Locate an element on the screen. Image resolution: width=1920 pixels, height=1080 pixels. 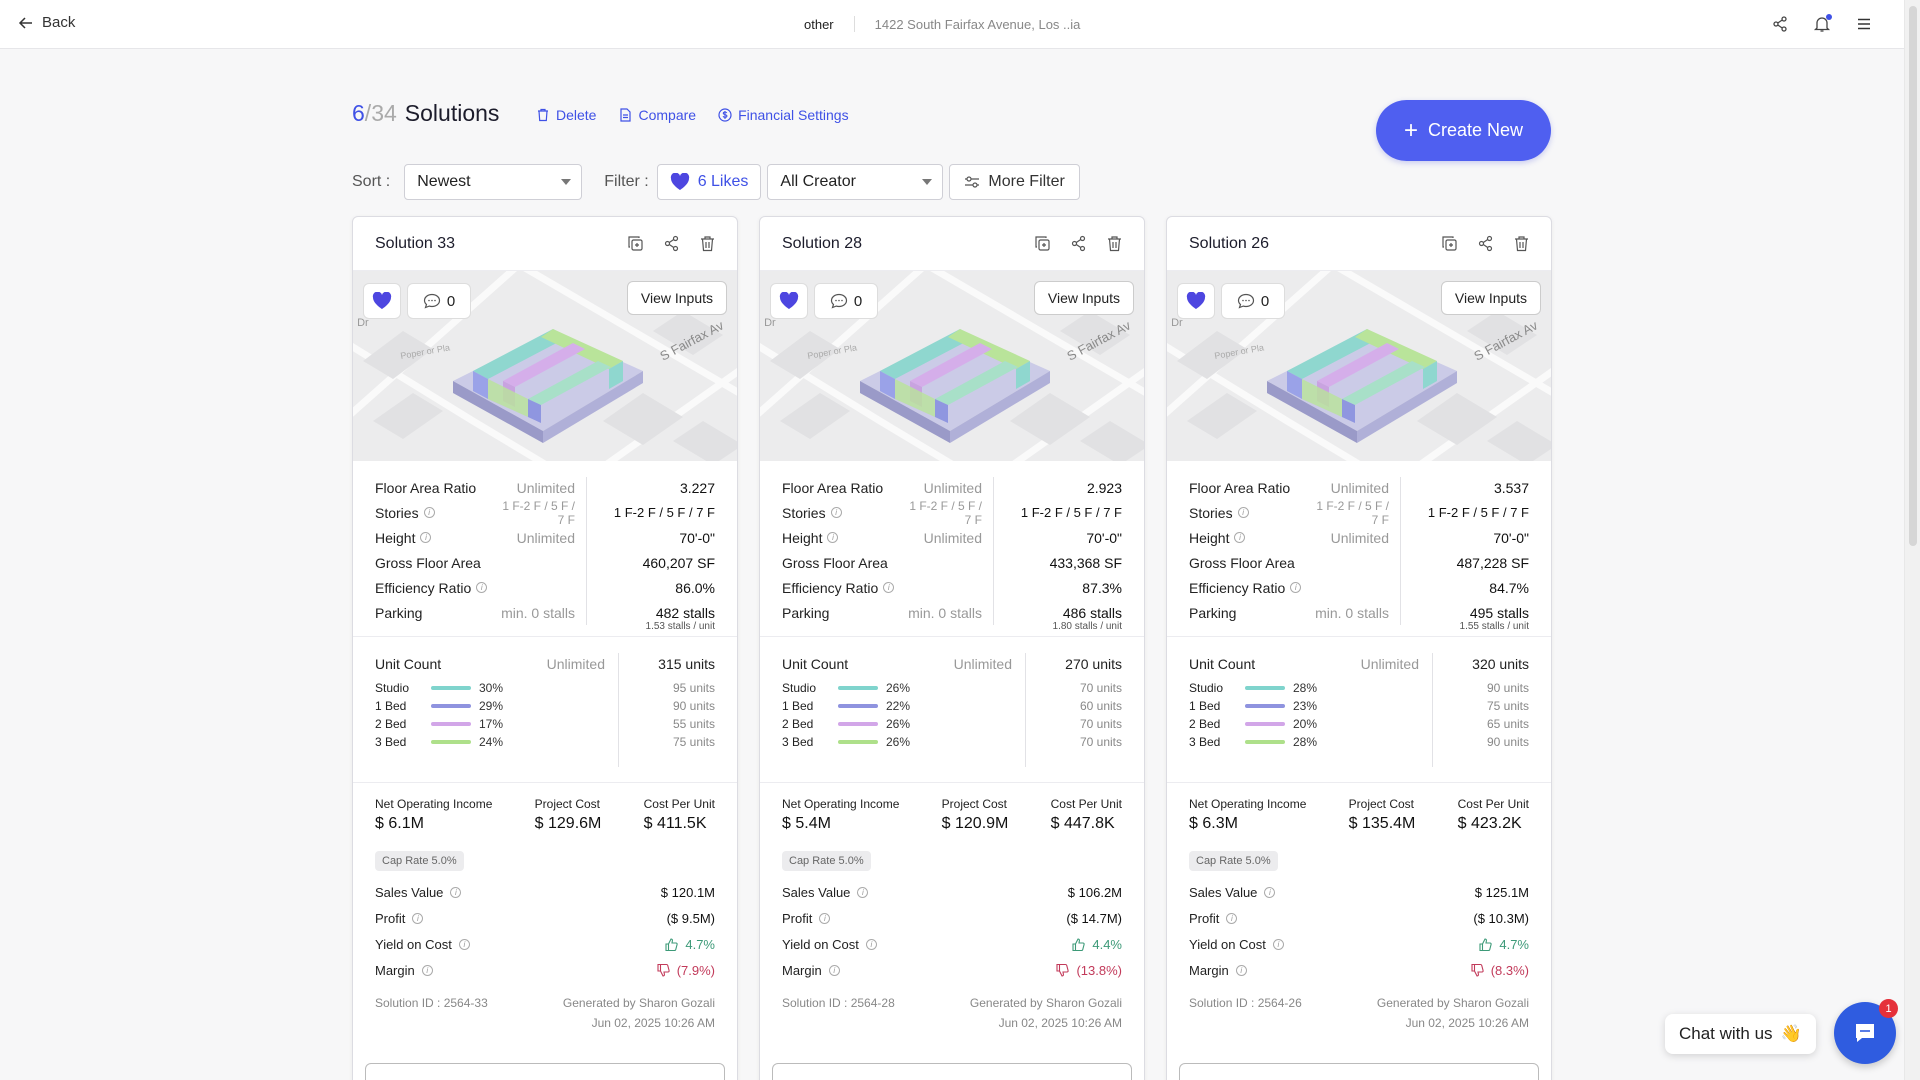
unit-count-value: 320 units is located at coordinates (1500, 664).